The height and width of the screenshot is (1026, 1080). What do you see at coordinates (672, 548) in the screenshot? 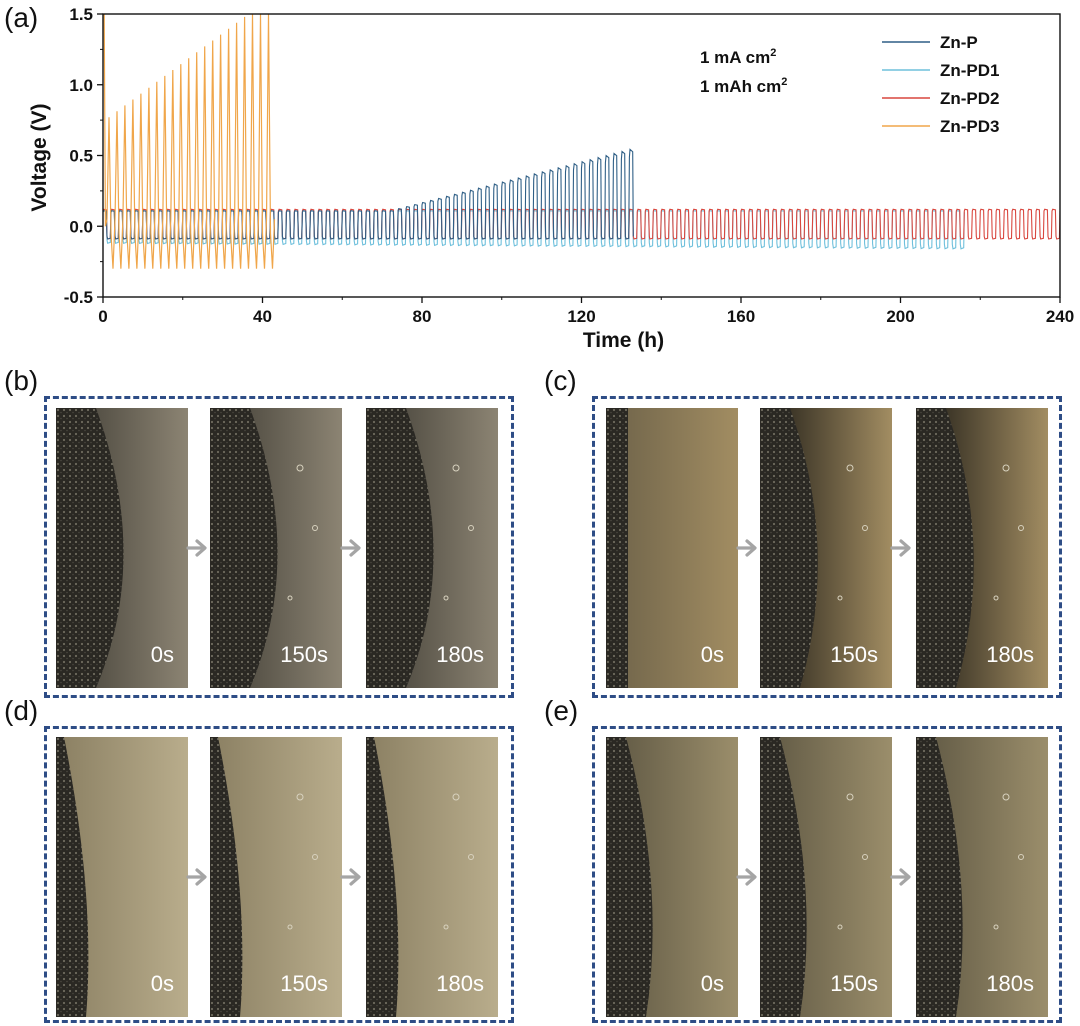
I see `micrograph-c-0: 0s` at bounding box center [672, 548].